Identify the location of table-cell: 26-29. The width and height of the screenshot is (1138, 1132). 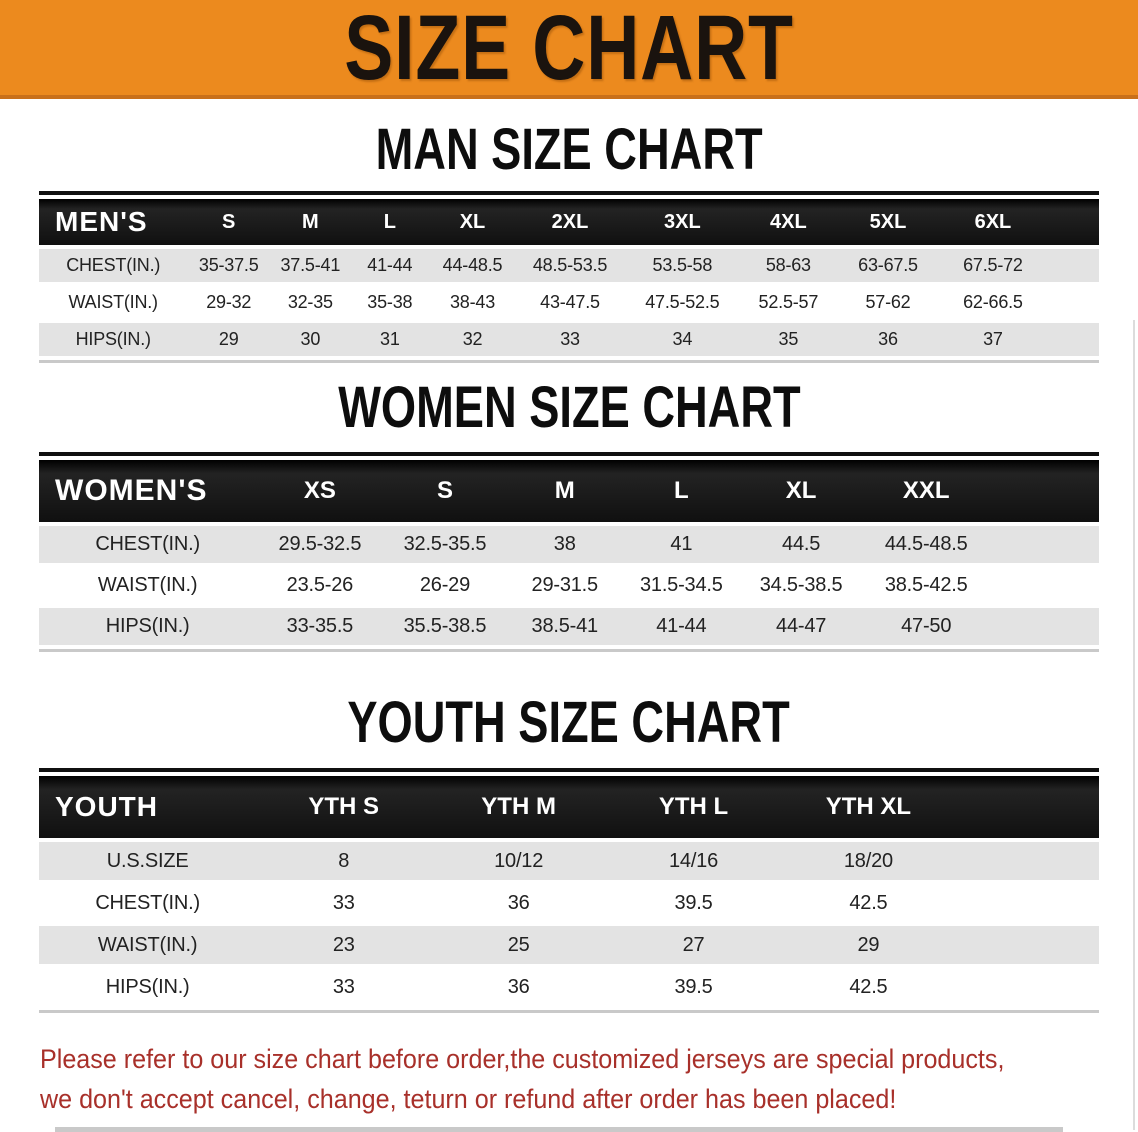
(445, 585).